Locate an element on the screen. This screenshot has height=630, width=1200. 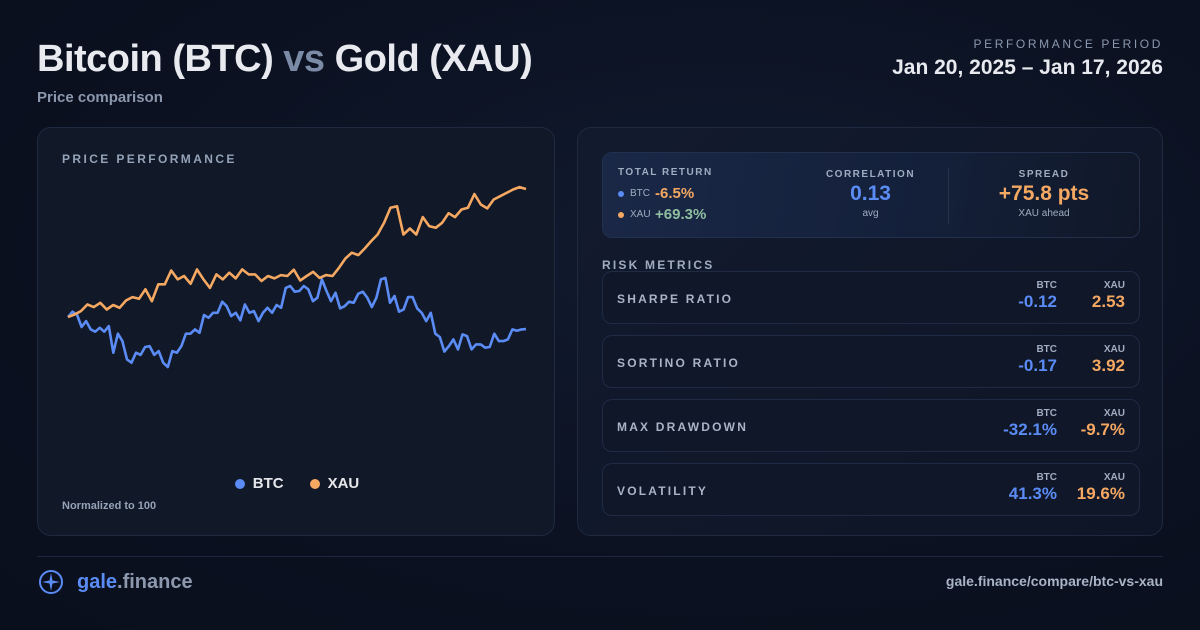
brand-name: gale is located at coordinates (97, 581).